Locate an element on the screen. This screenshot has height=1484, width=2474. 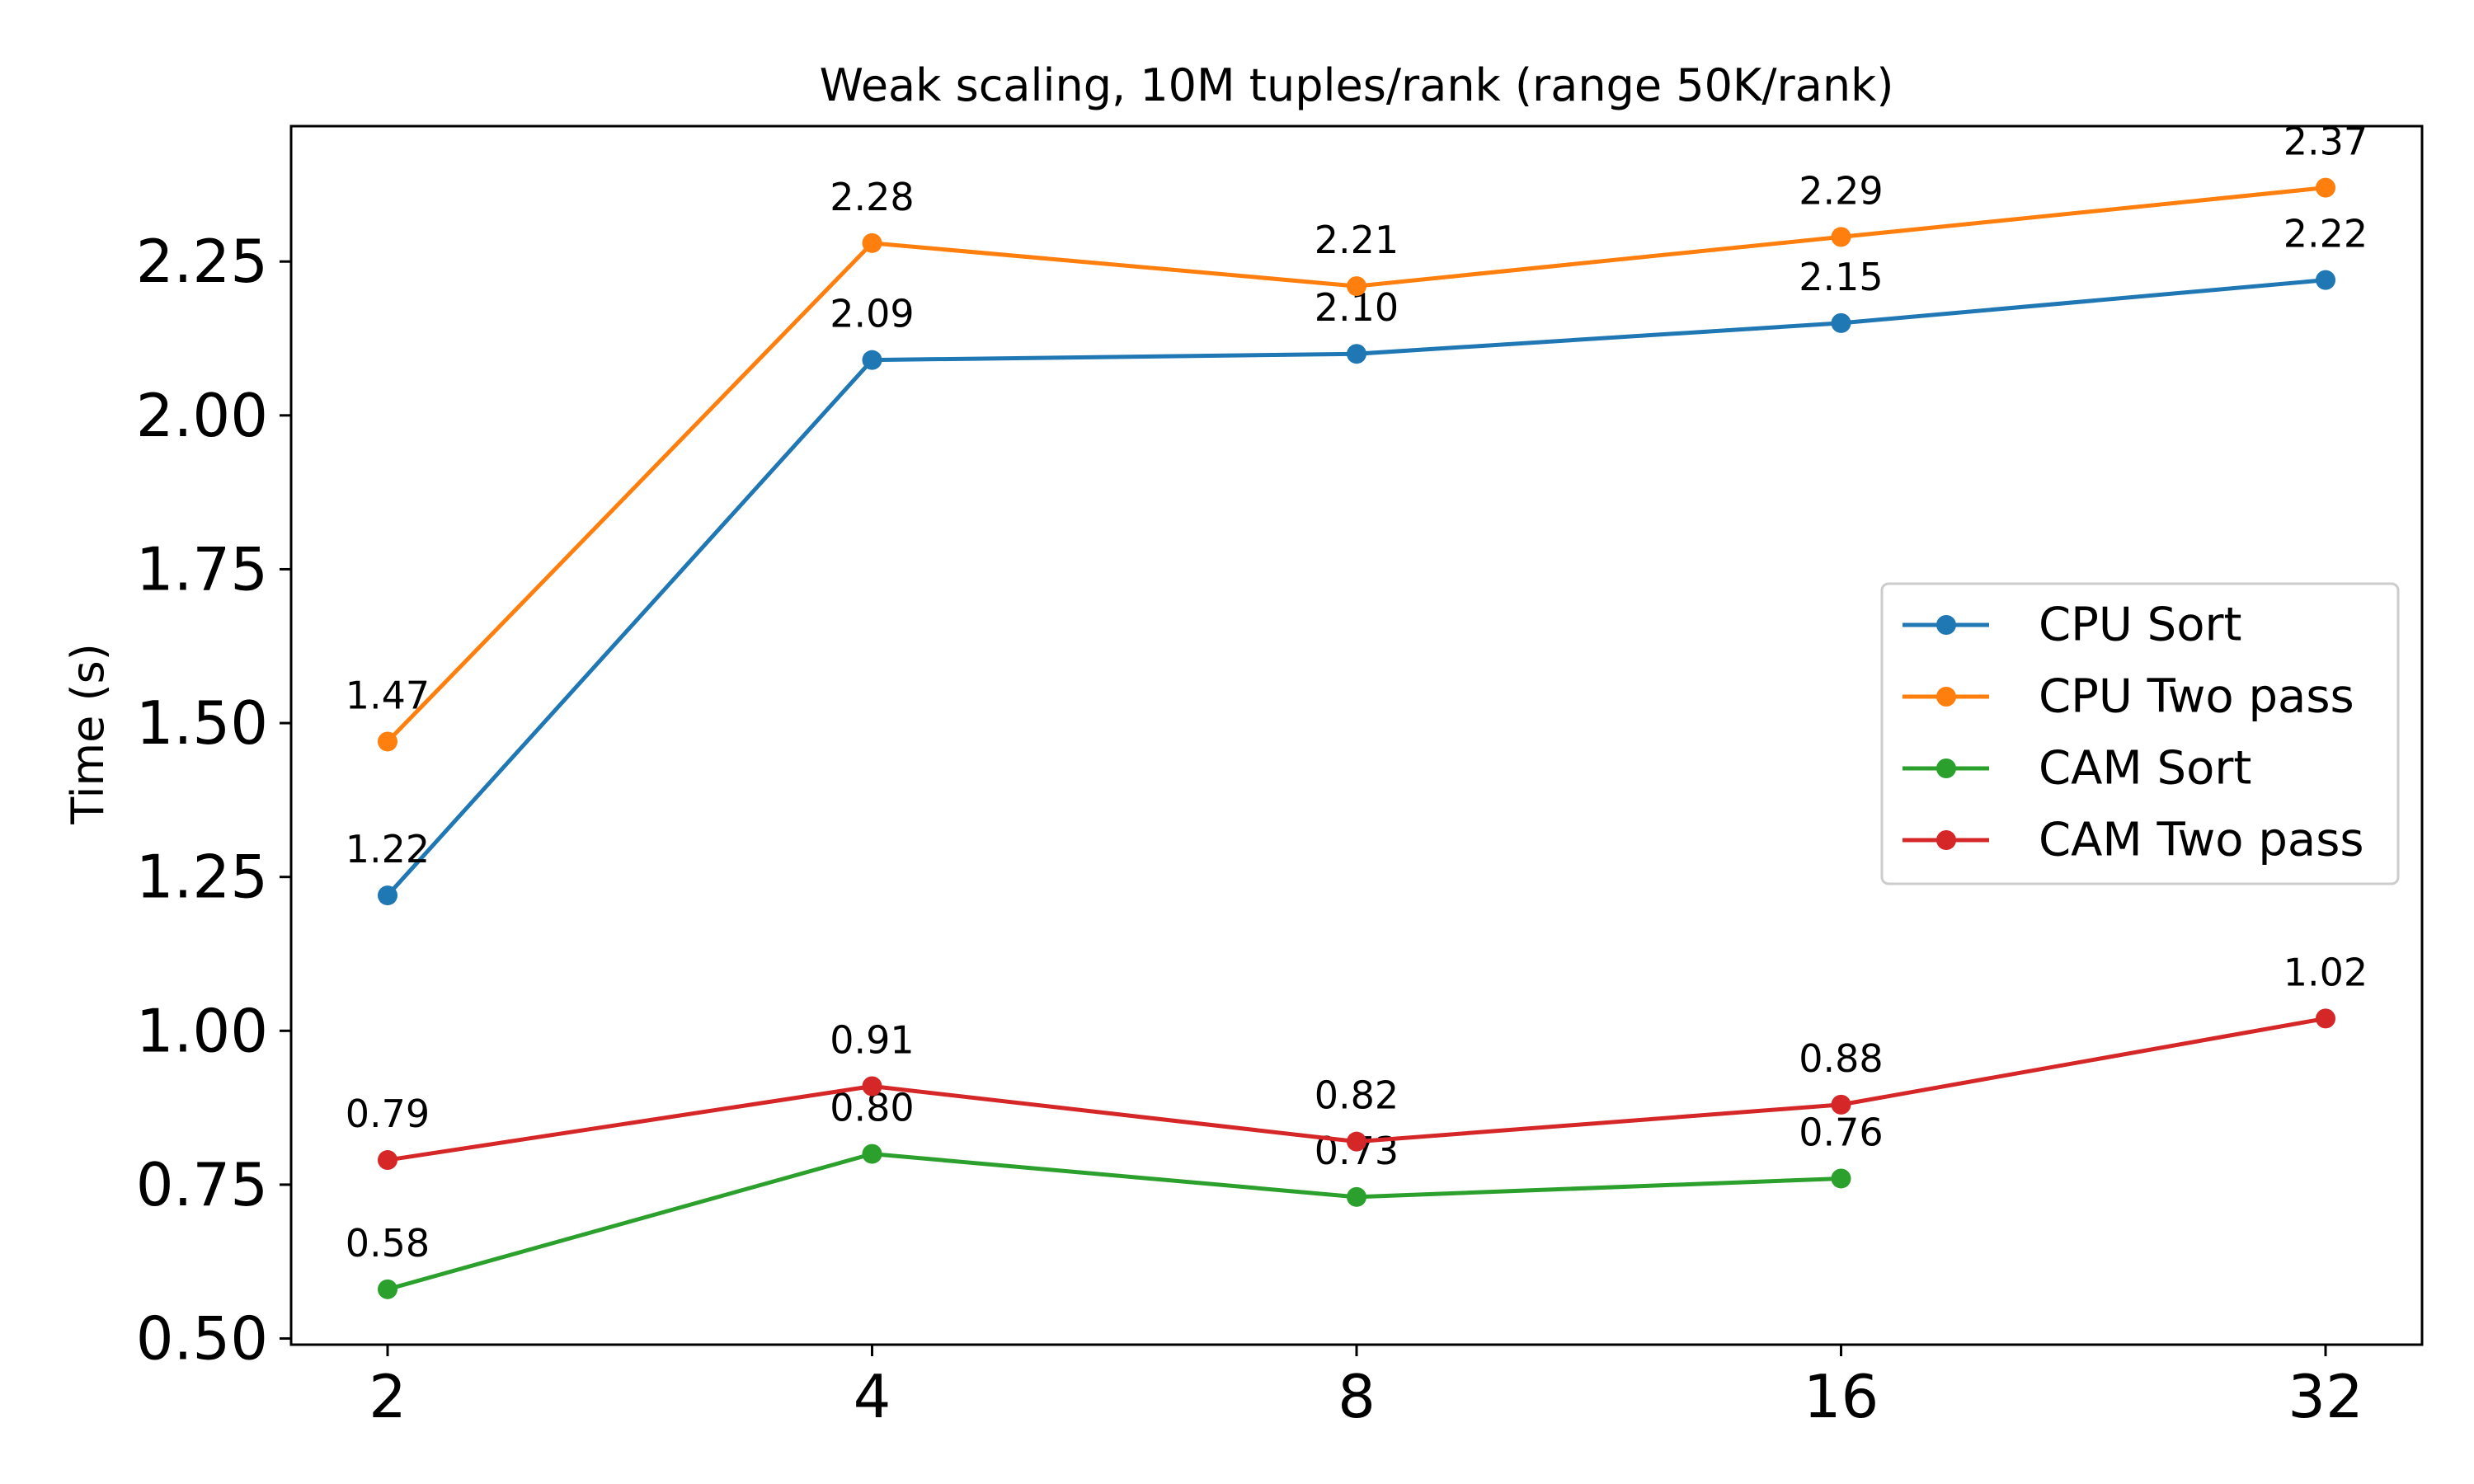
data-label-cam-sort: 0.58 is located at coordinates (388, 1243).